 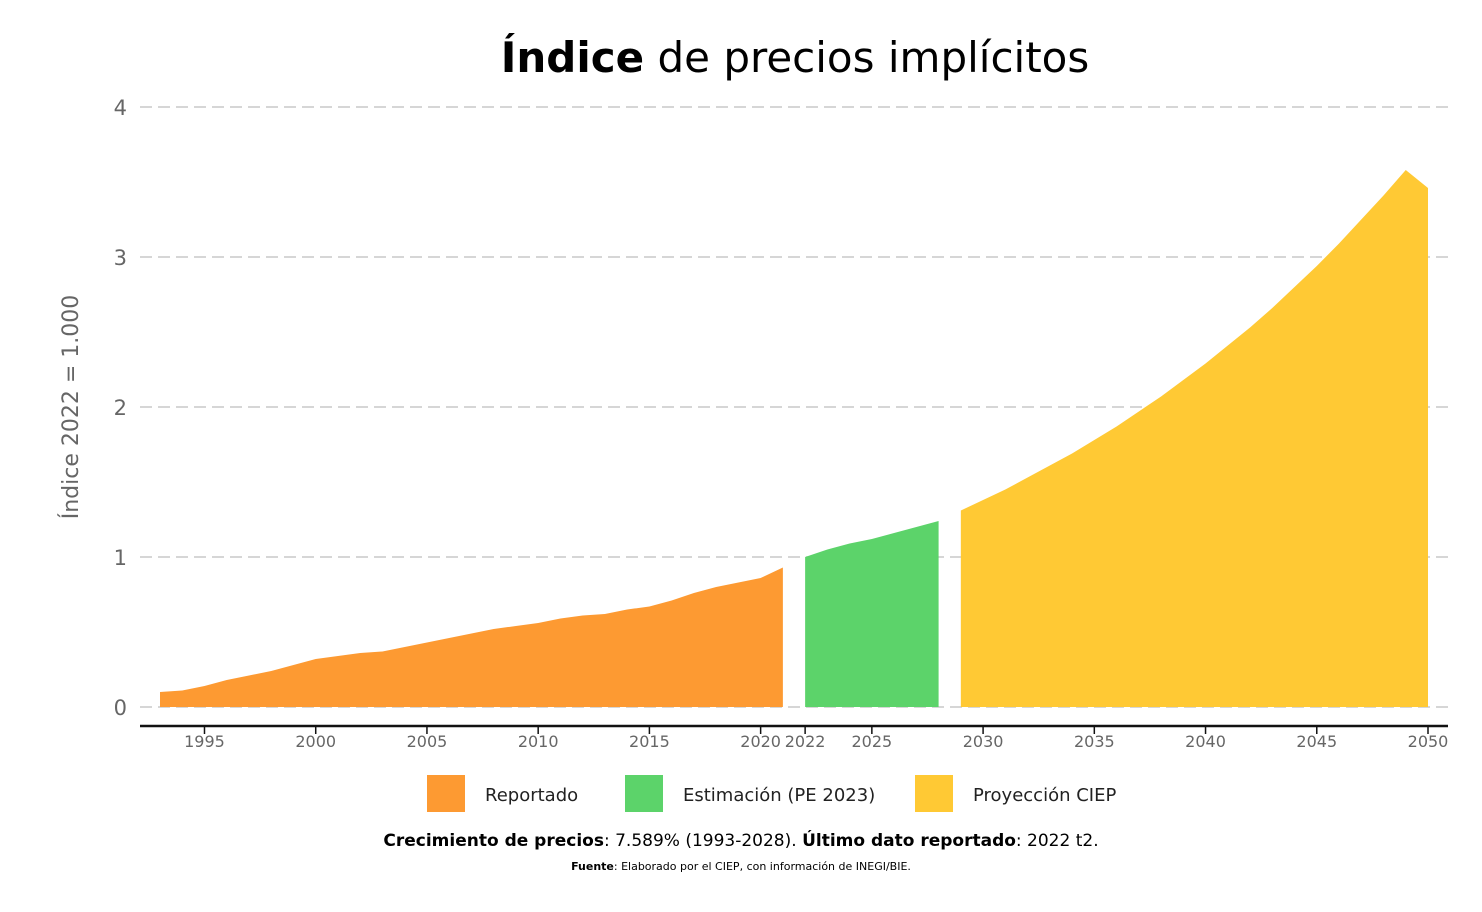 What do you see at coordinates (204, 741) in the screenshot?
I see `x-tick-label: 1995` at bounding box center [204, 741].